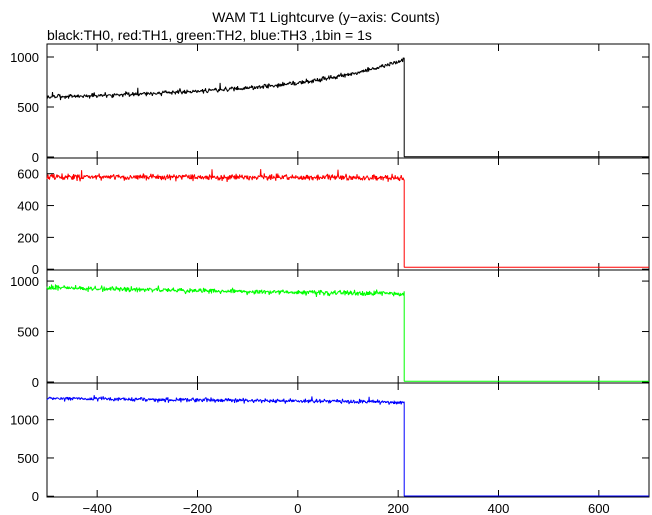 The width and height of the screenshot is (652, 515). I want to click on x-tick-label: 400, so click(499, 508).